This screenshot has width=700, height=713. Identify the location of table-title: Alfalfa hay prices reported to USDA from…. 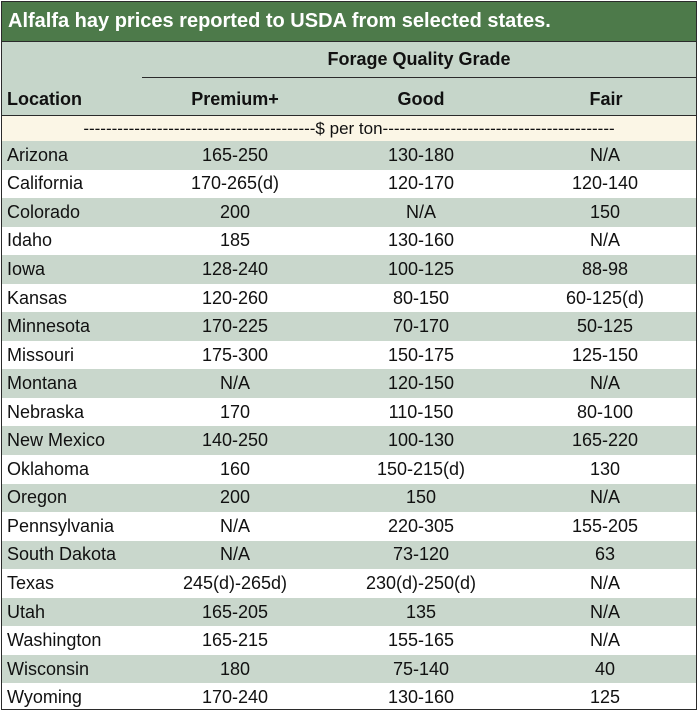
(349, 21).